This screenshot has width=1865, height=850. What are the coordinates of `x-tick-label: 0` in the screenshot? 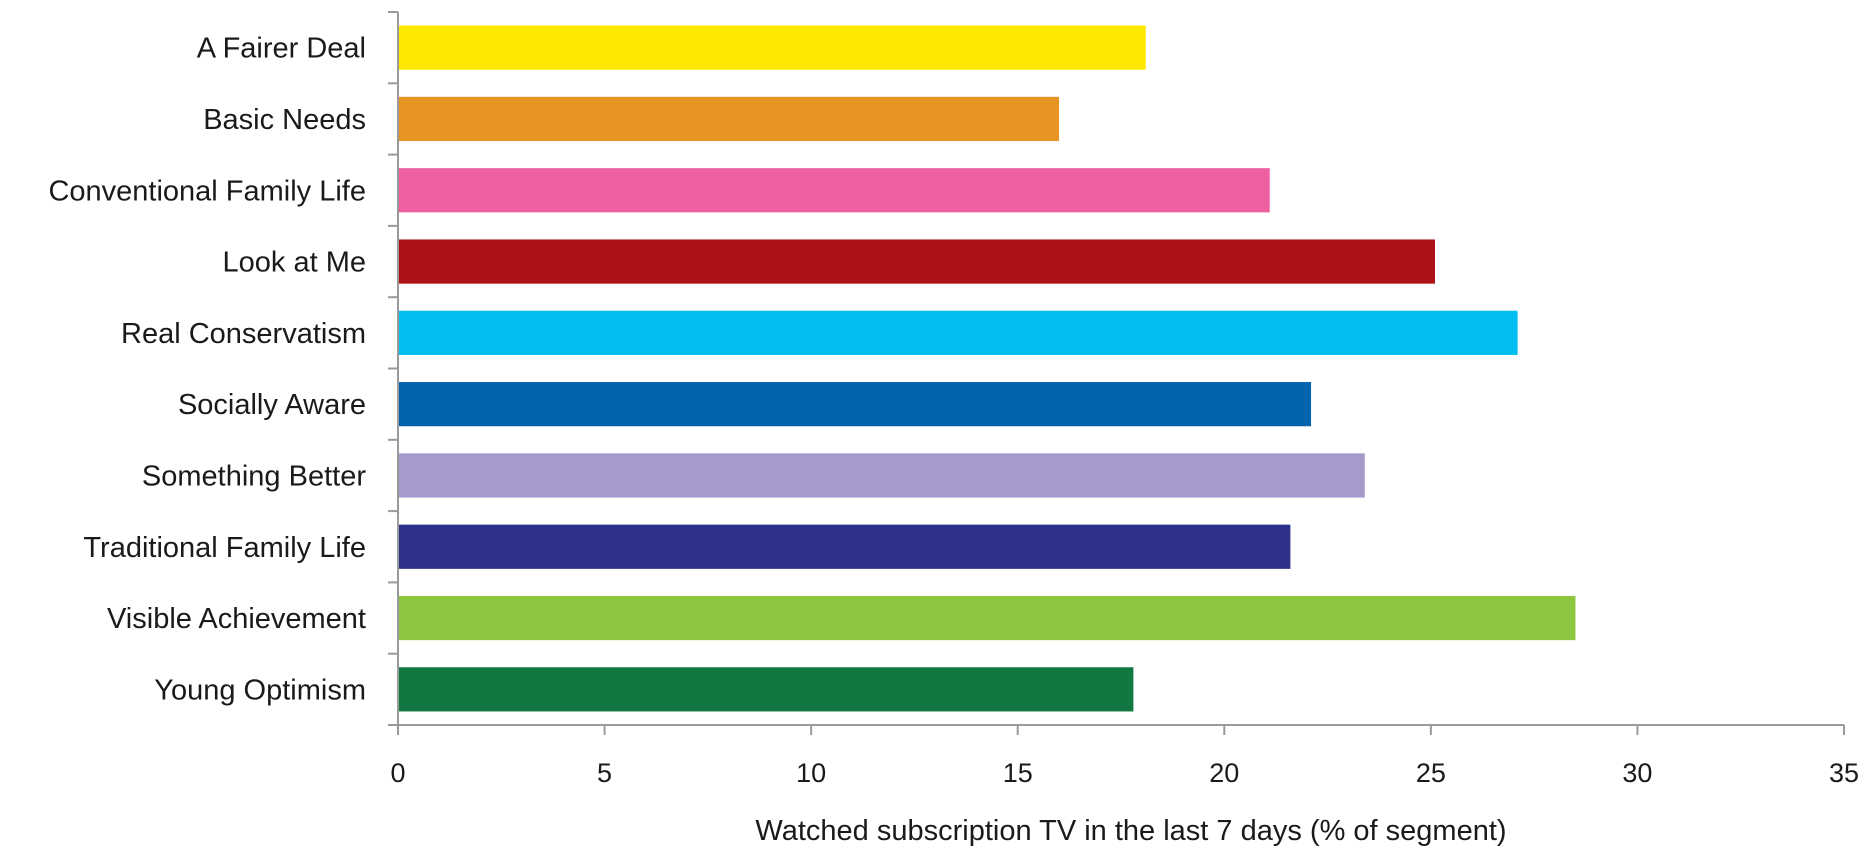 It's located at (397, 773).